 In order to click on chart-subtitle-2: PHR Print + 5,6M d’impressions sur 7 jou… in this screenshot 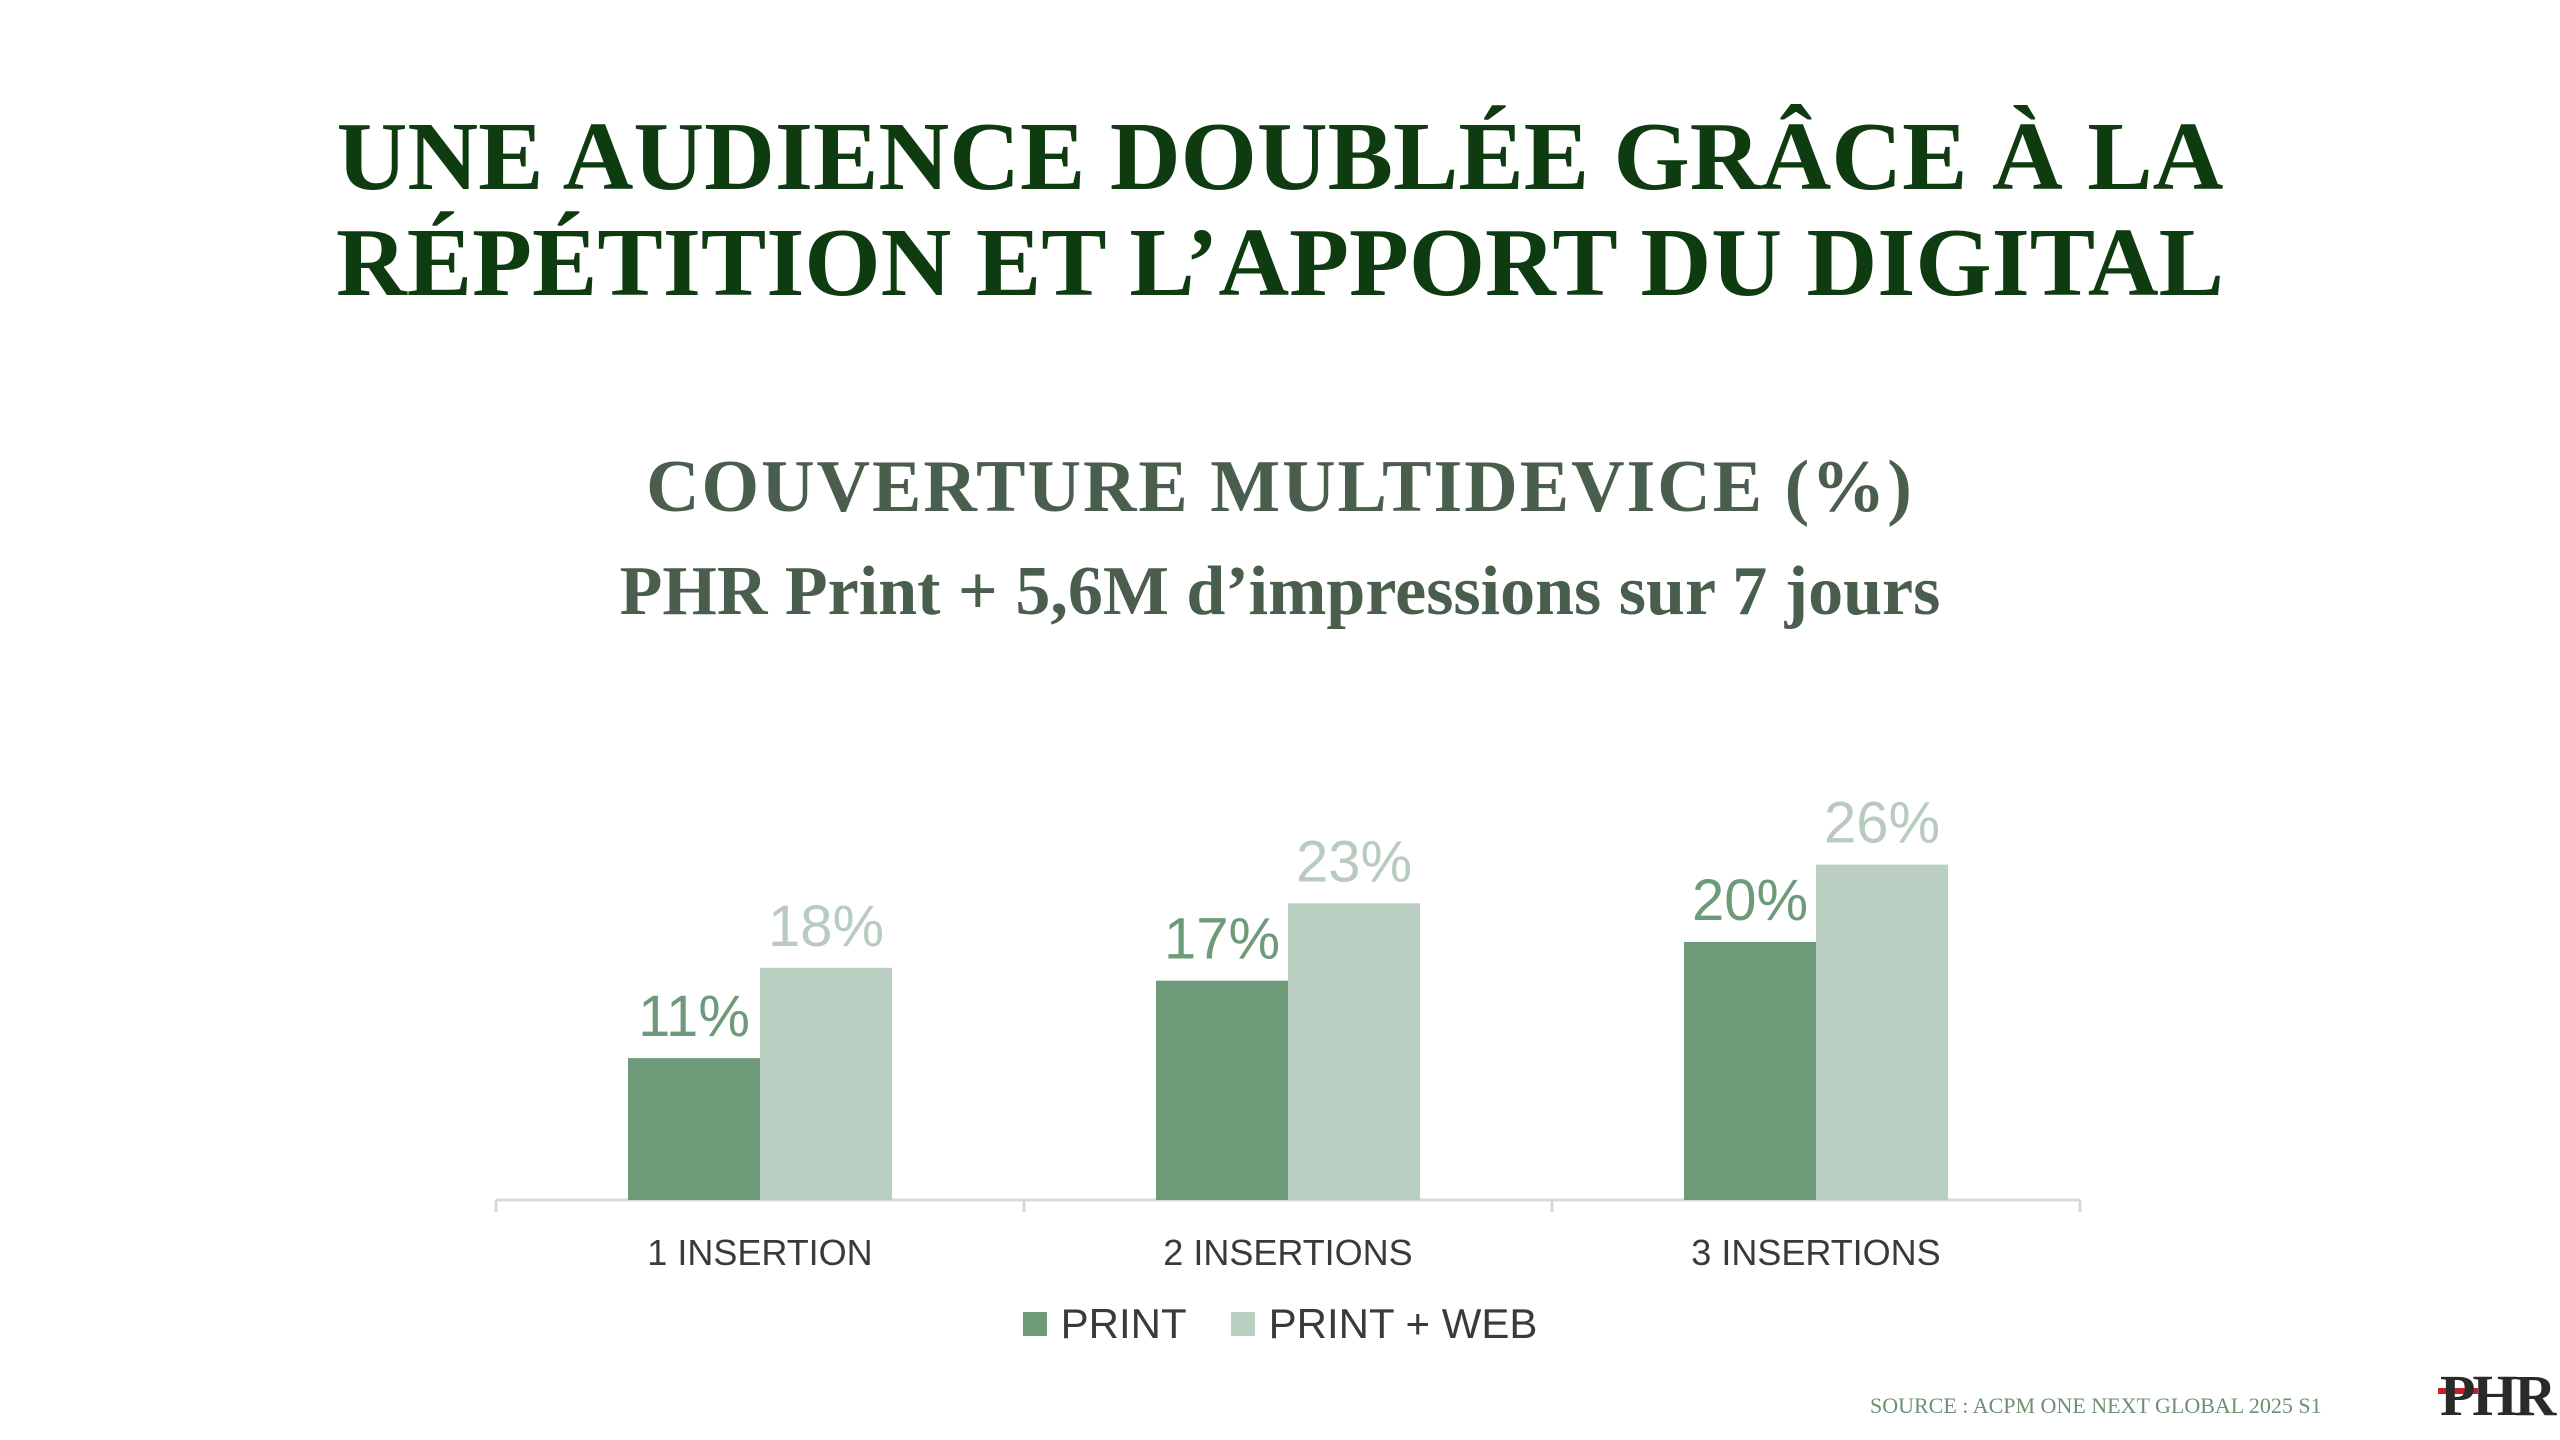, I will do `click(1280, 591)`.